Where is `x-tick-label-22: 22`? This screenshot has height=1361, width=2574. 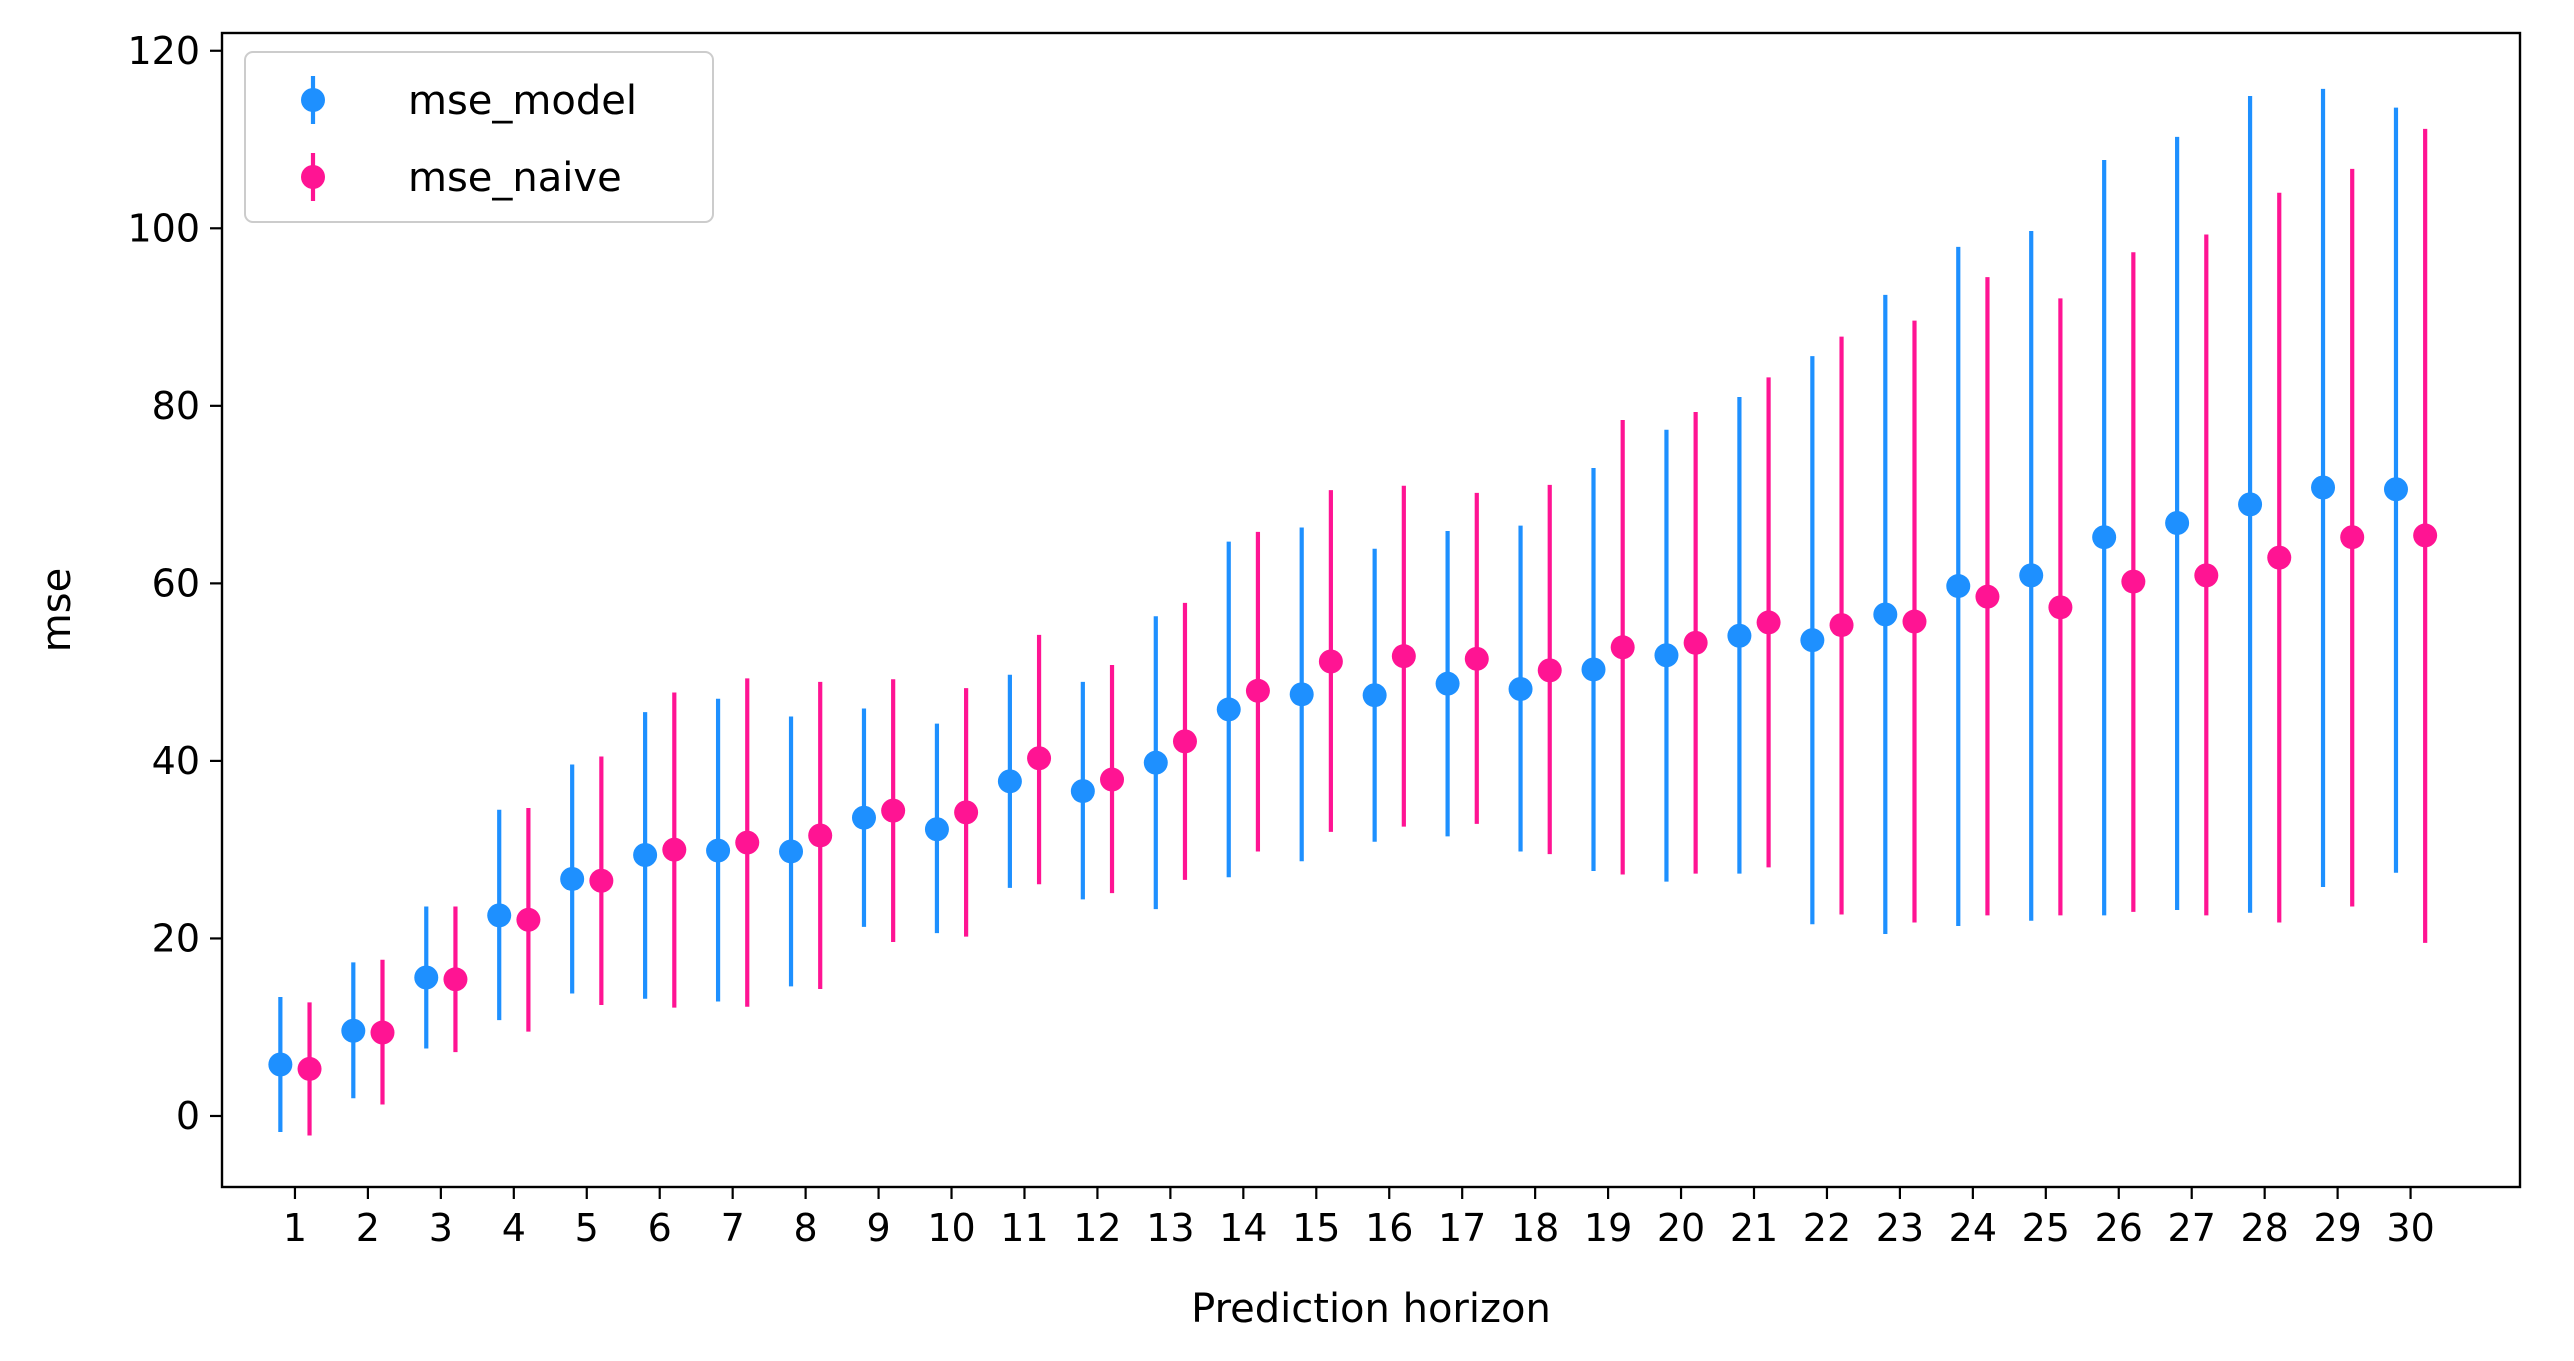 x-tick-label-22: 22 is located at coordinates (1827, 1228).